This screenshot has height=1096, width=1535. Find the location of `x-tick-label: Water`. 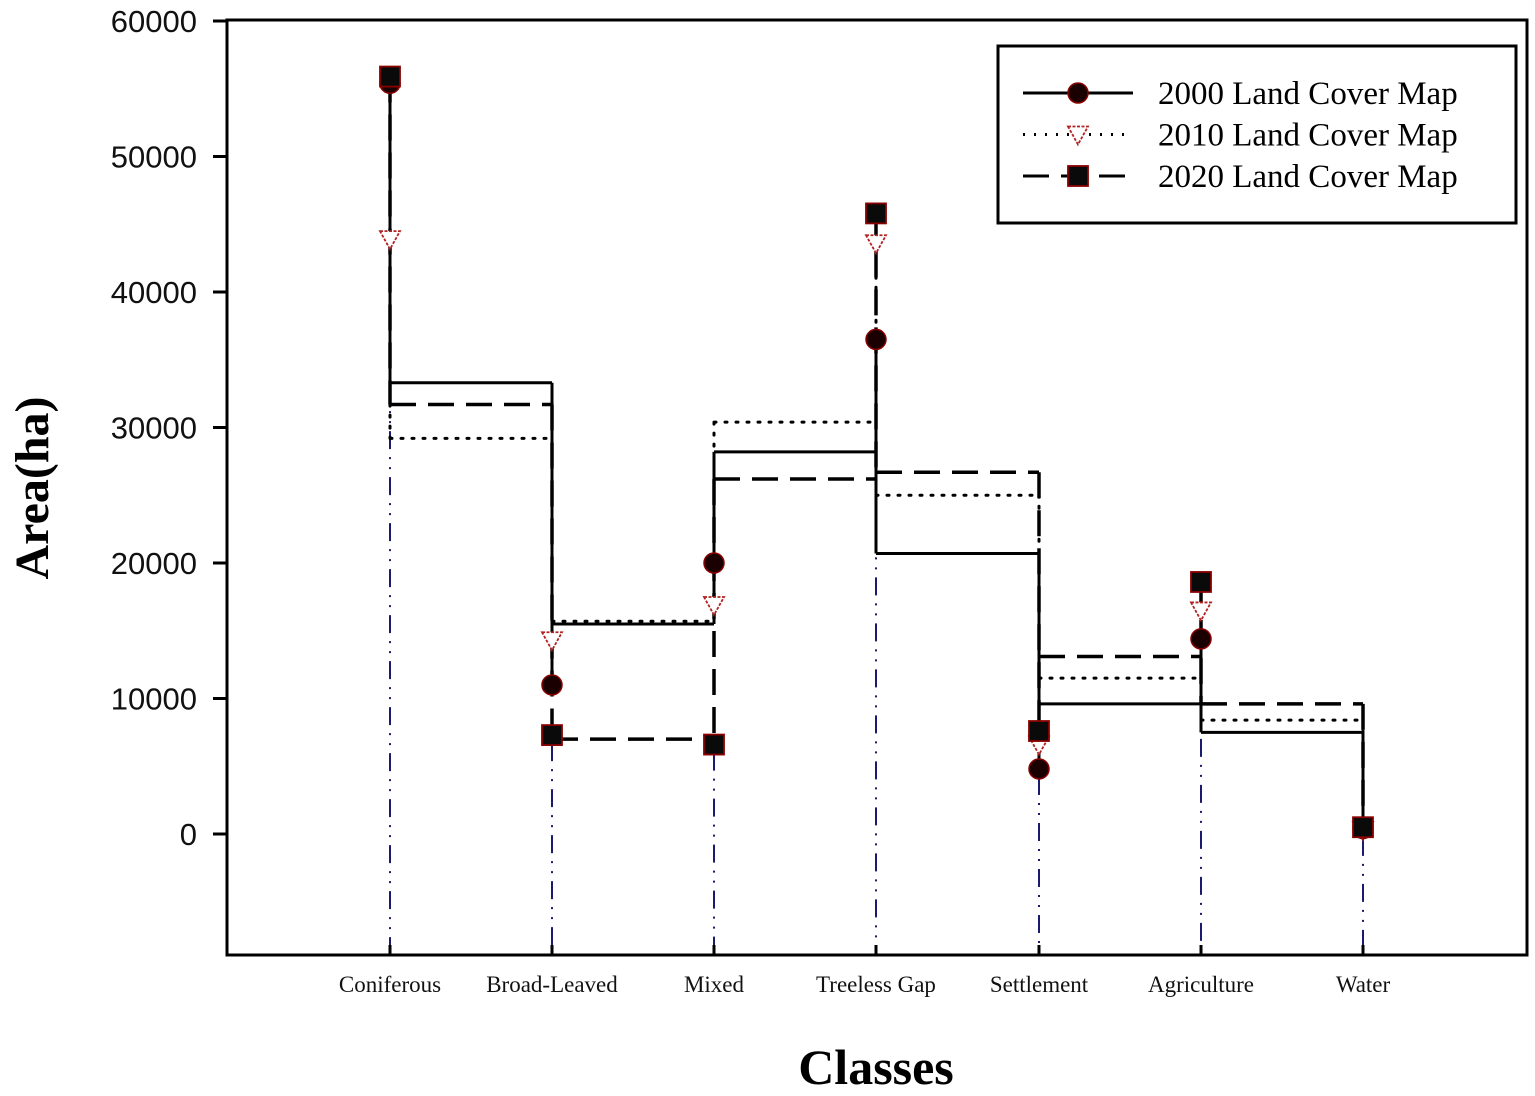

x-tick-label: Water is located at coordinates (1363, 984).